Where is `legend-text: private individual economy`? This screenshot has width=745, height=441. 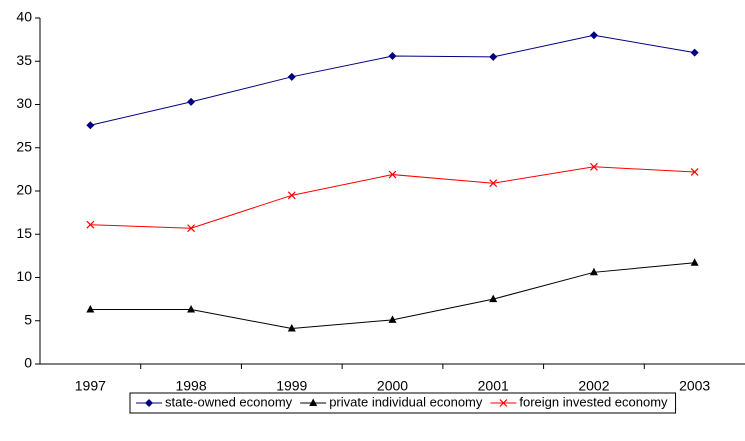 legend-text: private individual economy is located at coordinates (406, 401).